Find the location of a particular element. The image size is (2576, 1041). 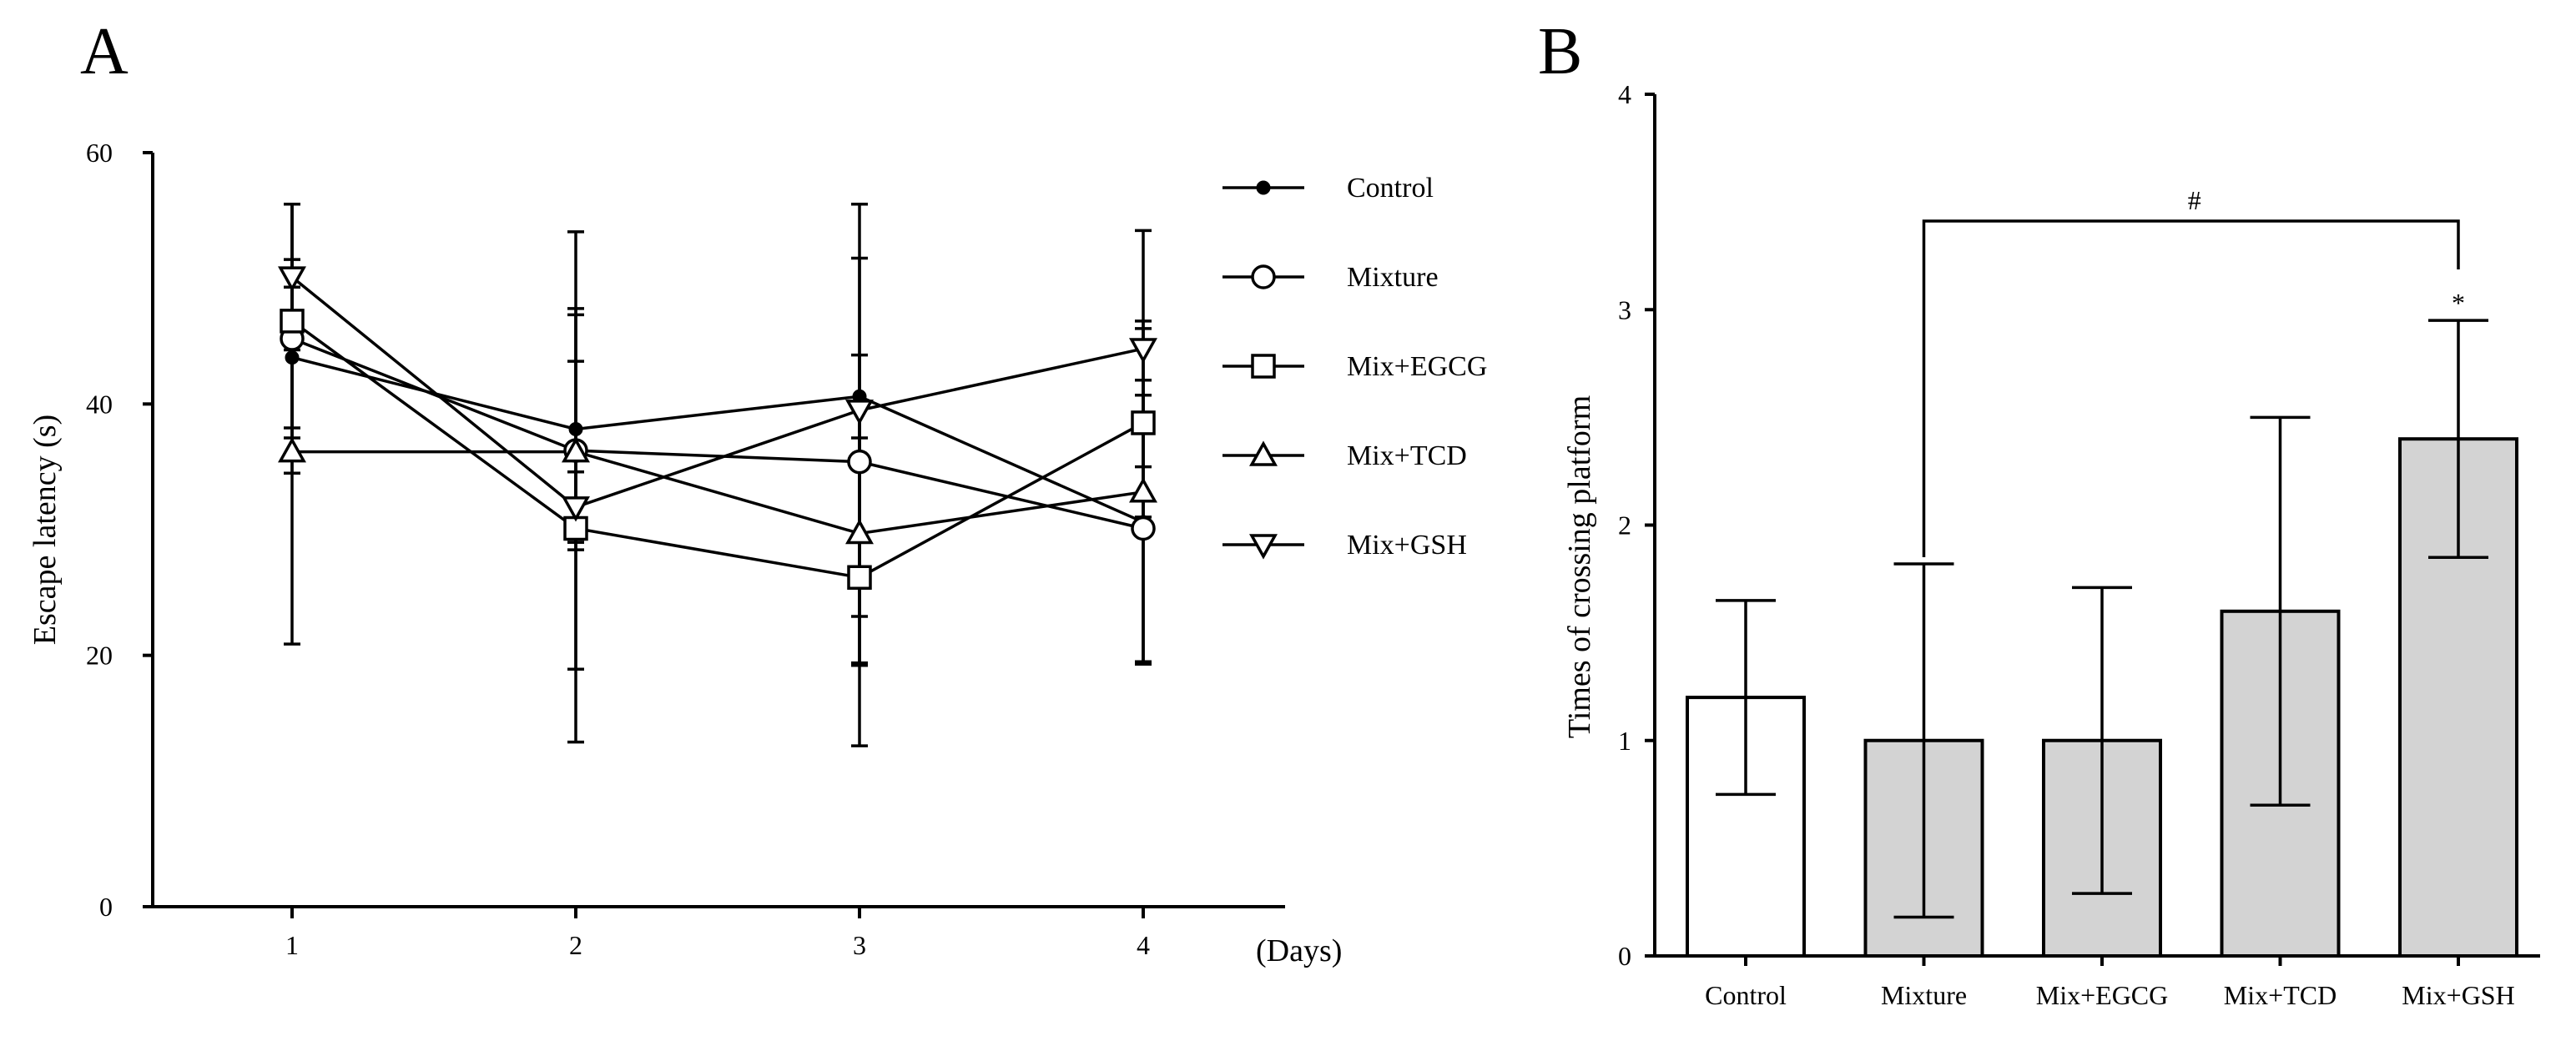

legend-label-mix-tcd: Mix+TCD is located at coordinates (1407, 455).